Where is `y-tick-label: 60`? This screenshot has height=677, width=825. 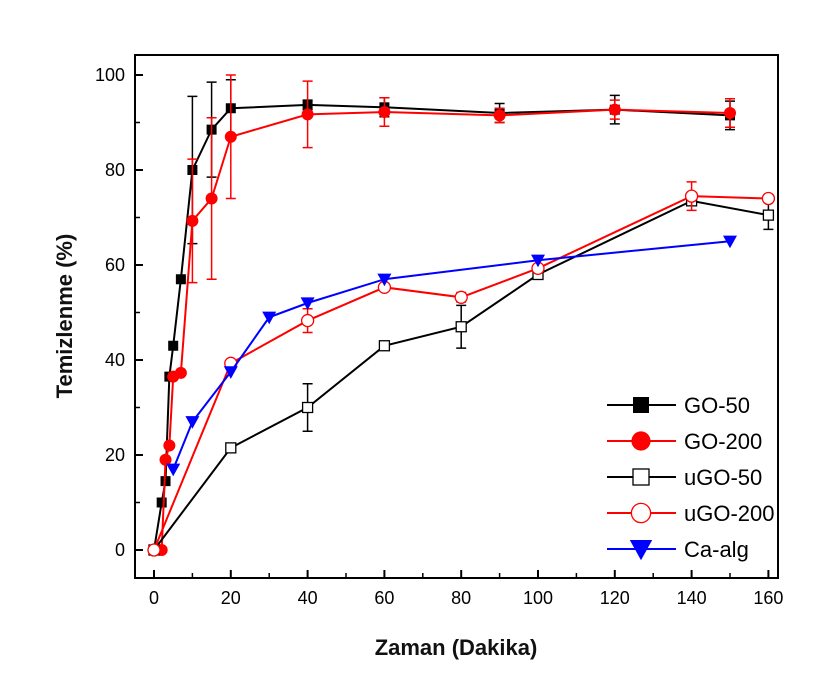 y-tick-label: 60 is located at coordinates (115, 265).